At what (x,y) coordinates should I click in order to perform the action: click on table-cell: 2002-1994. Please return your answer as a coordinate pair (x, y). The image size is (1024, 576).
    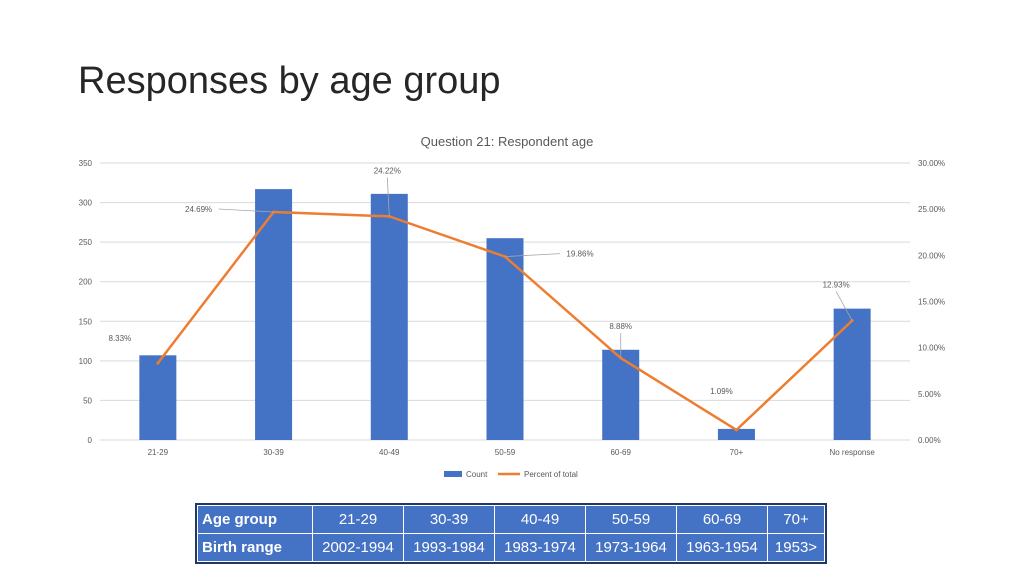
    Looking at the image, I should click on (358, 547).